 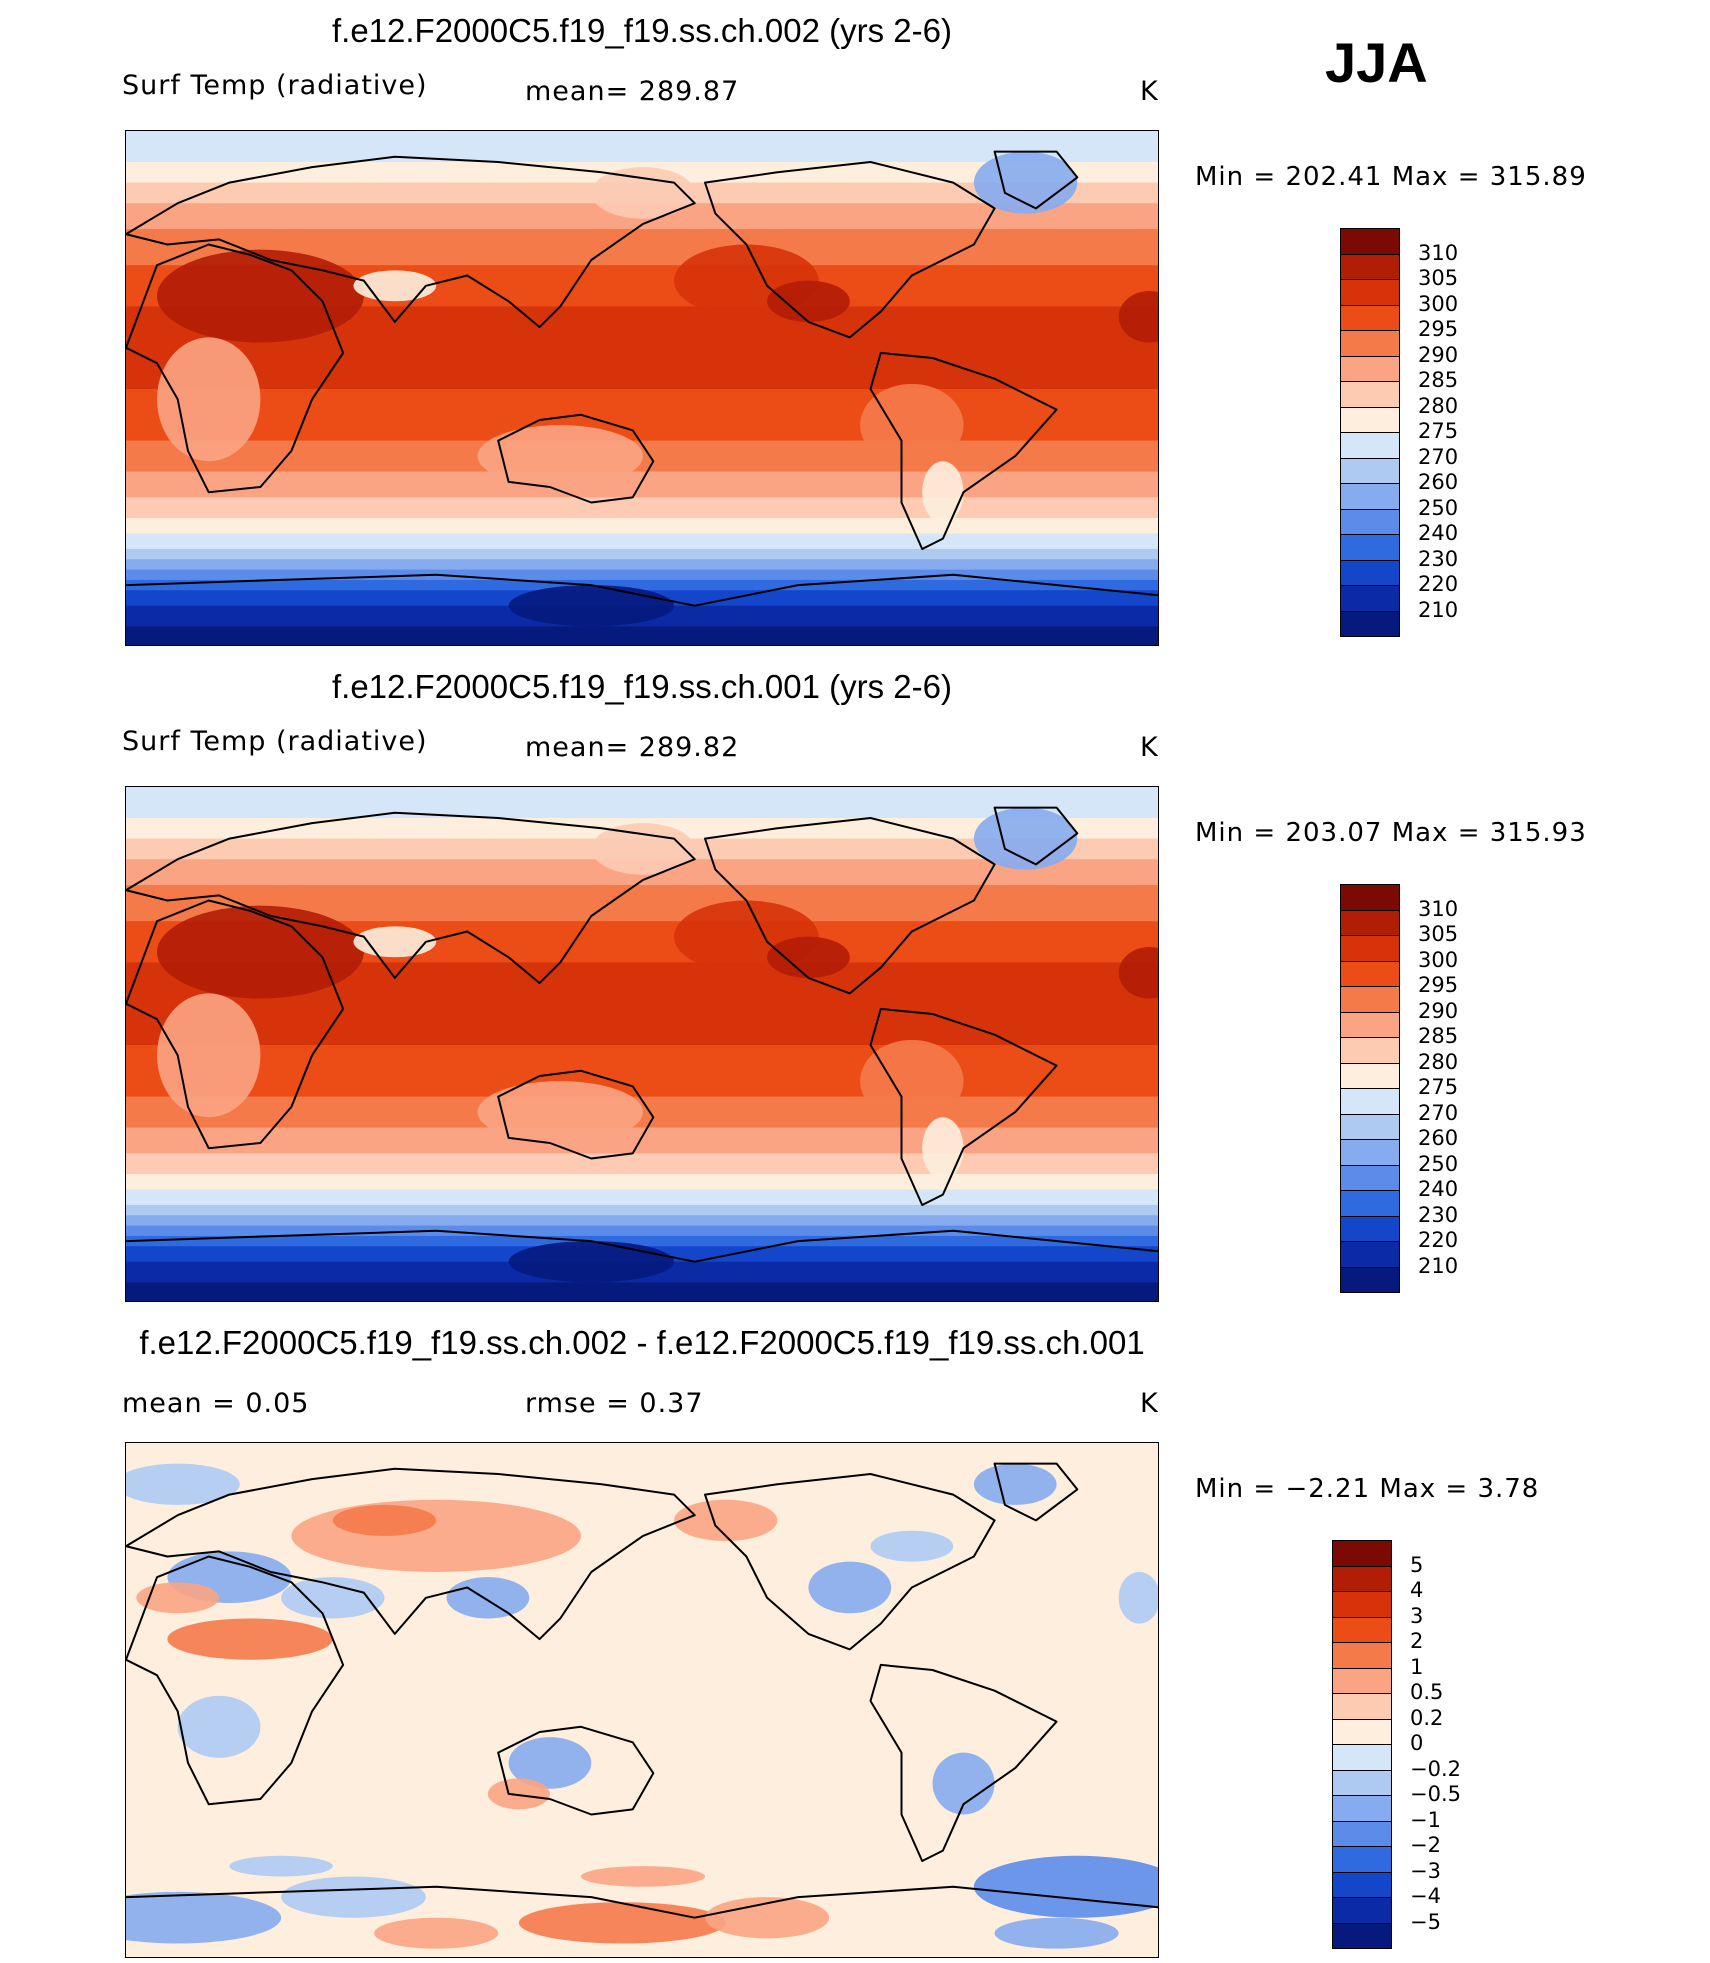 I want to click on colorbar-tick-label: −4, so click(x=1425, y=1896).